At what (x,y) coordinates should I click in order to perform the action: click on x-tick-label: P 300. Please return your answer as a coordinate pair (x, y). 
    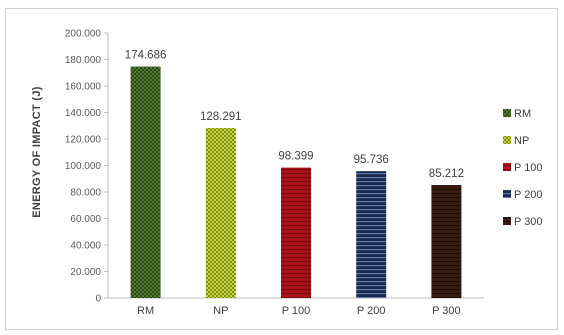
    Looking at the image, I should click on (446, 311).